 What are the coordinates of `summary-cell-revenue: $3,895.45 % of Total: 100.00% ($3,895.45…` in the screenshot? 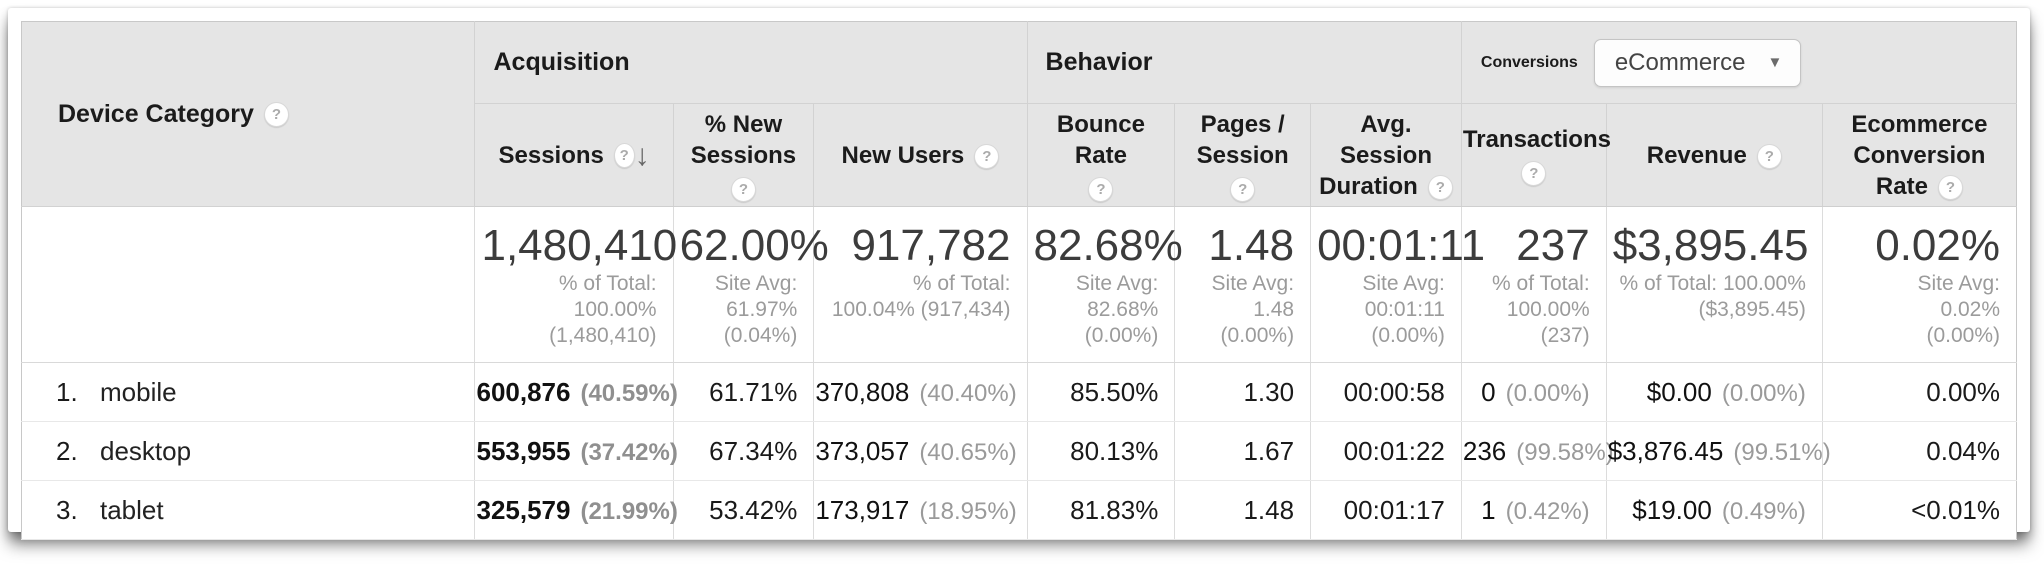 It's located at (1714, 284).